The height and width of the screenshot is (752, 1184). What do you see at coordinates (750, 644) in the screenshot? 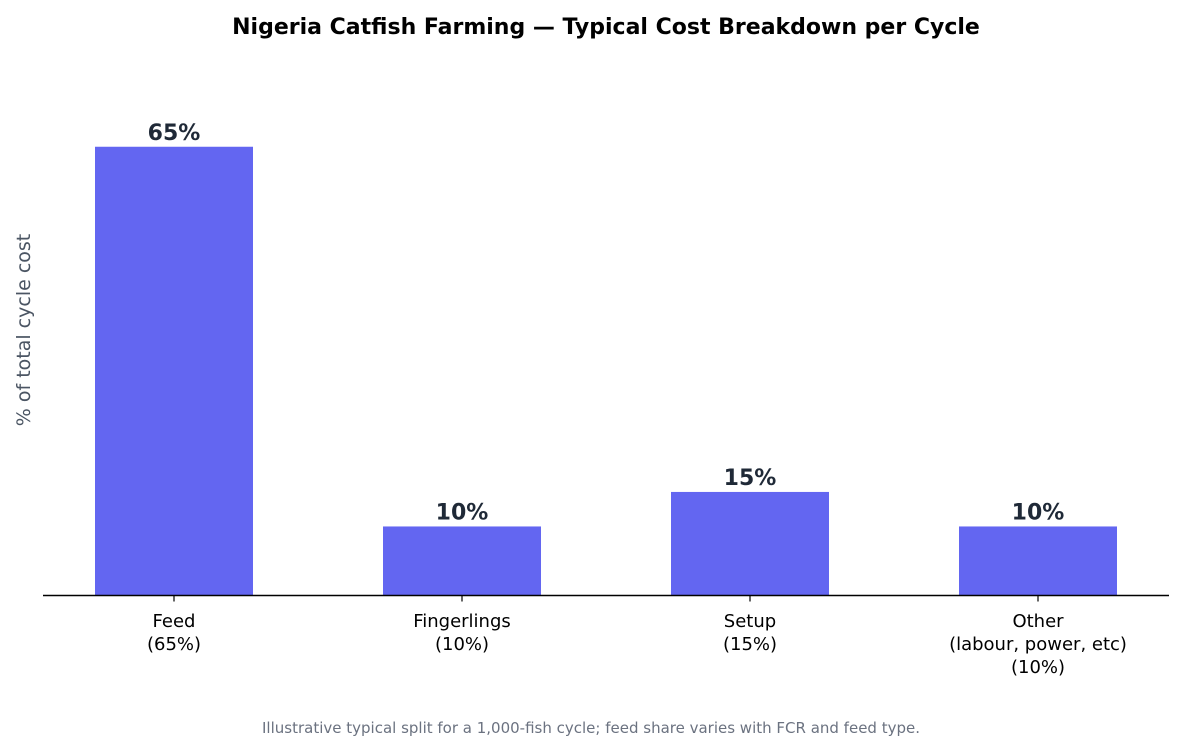
I see `x-tick-label-line: (15%)` at bounding box center [750, 644].